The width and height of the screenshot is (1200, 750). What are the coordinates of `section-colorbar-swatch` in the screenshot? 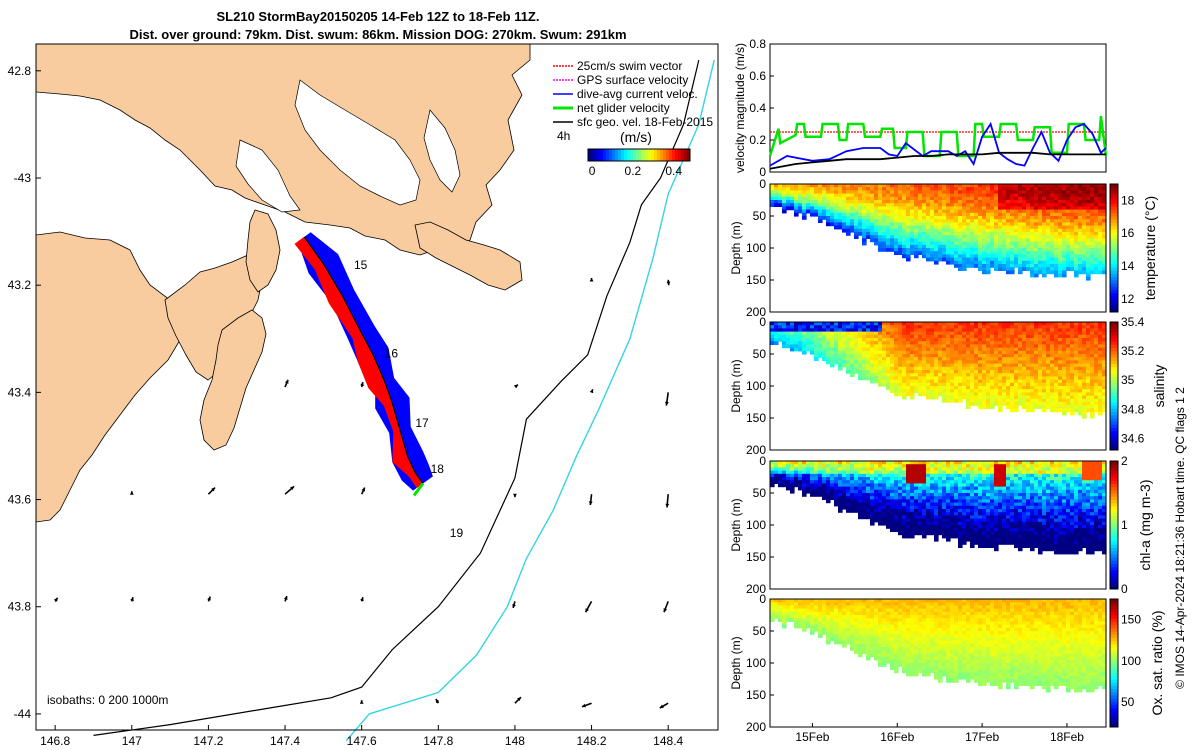 It's located at (1114, 410).